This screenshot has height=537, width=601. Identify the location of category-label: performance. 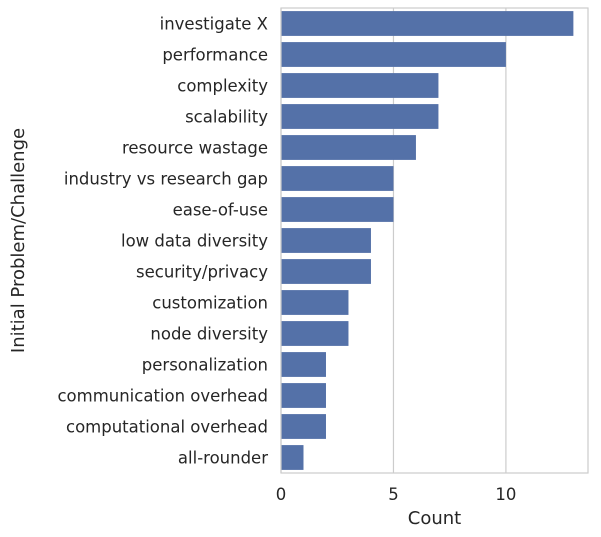
(215, 55).